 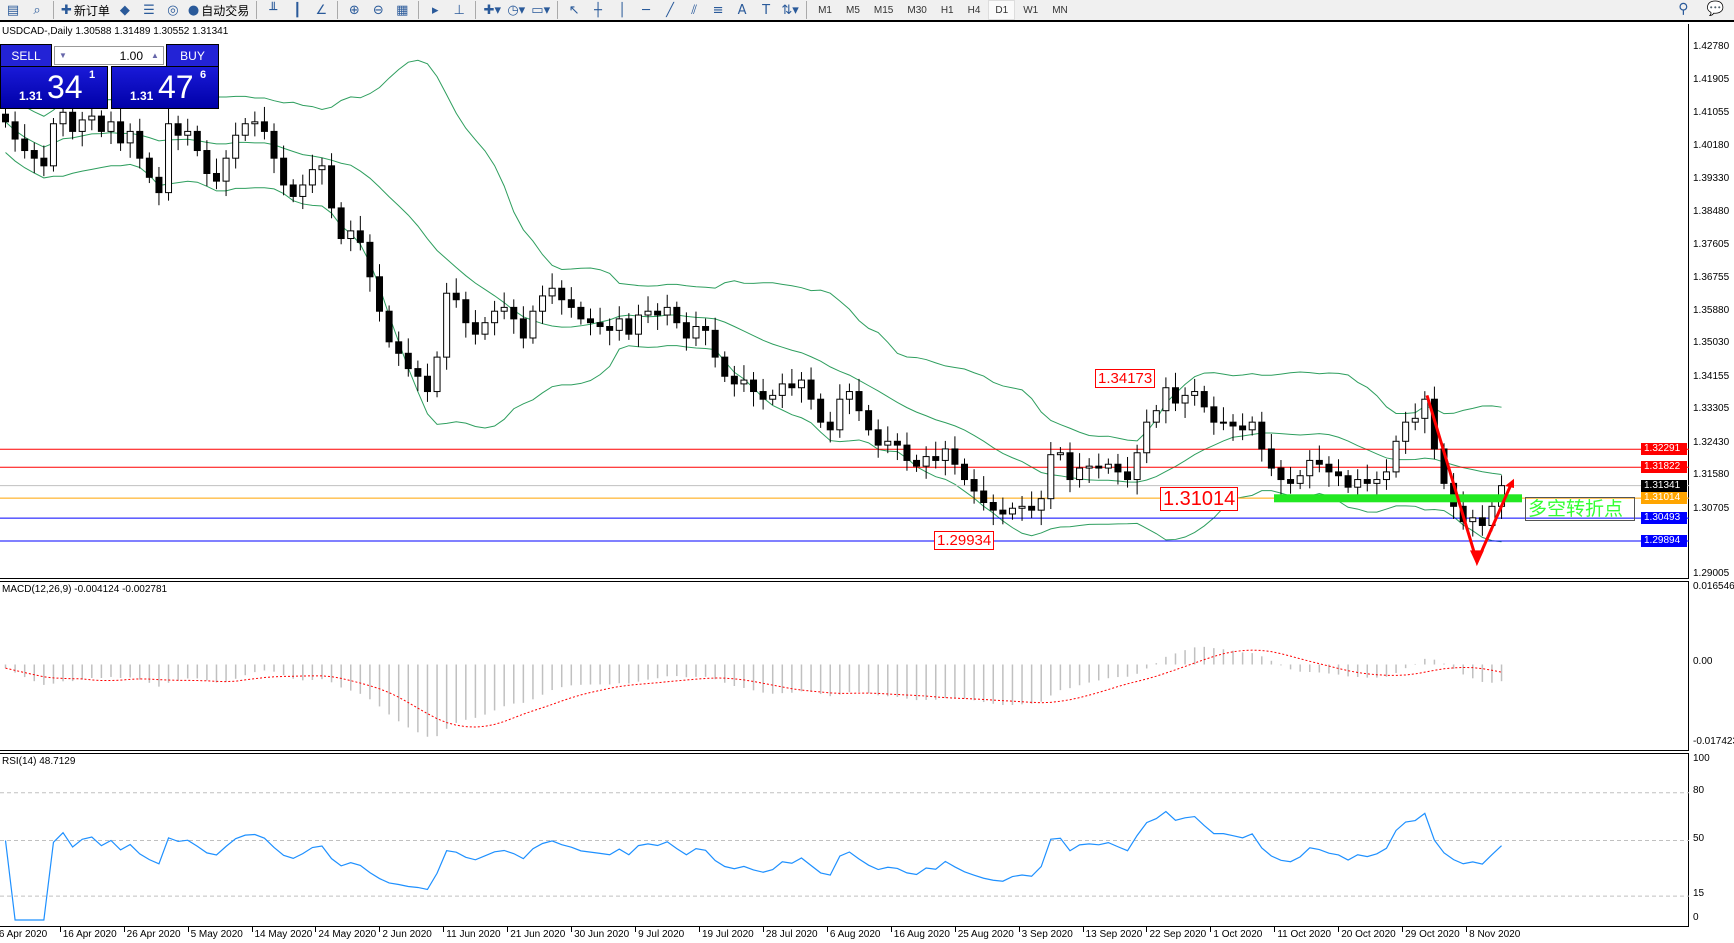 I want to click on text-button: A, so click(x=742, y=10).